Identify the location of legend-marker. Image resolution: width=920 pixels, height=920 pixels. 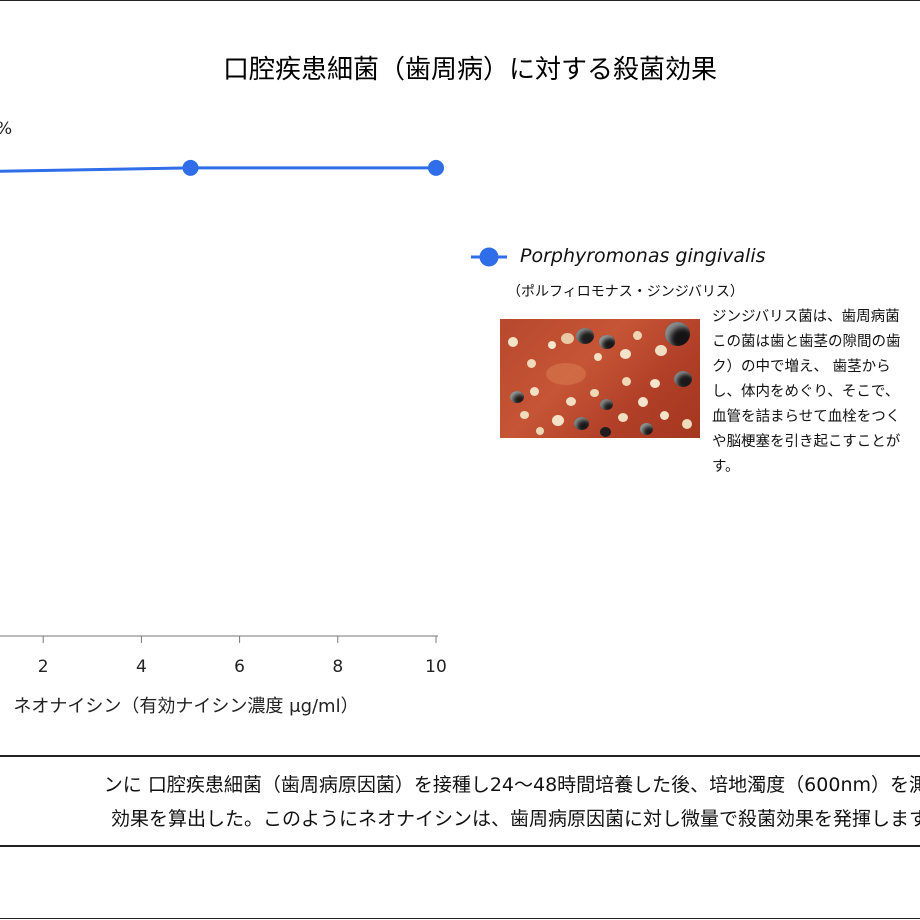
(489, 257).